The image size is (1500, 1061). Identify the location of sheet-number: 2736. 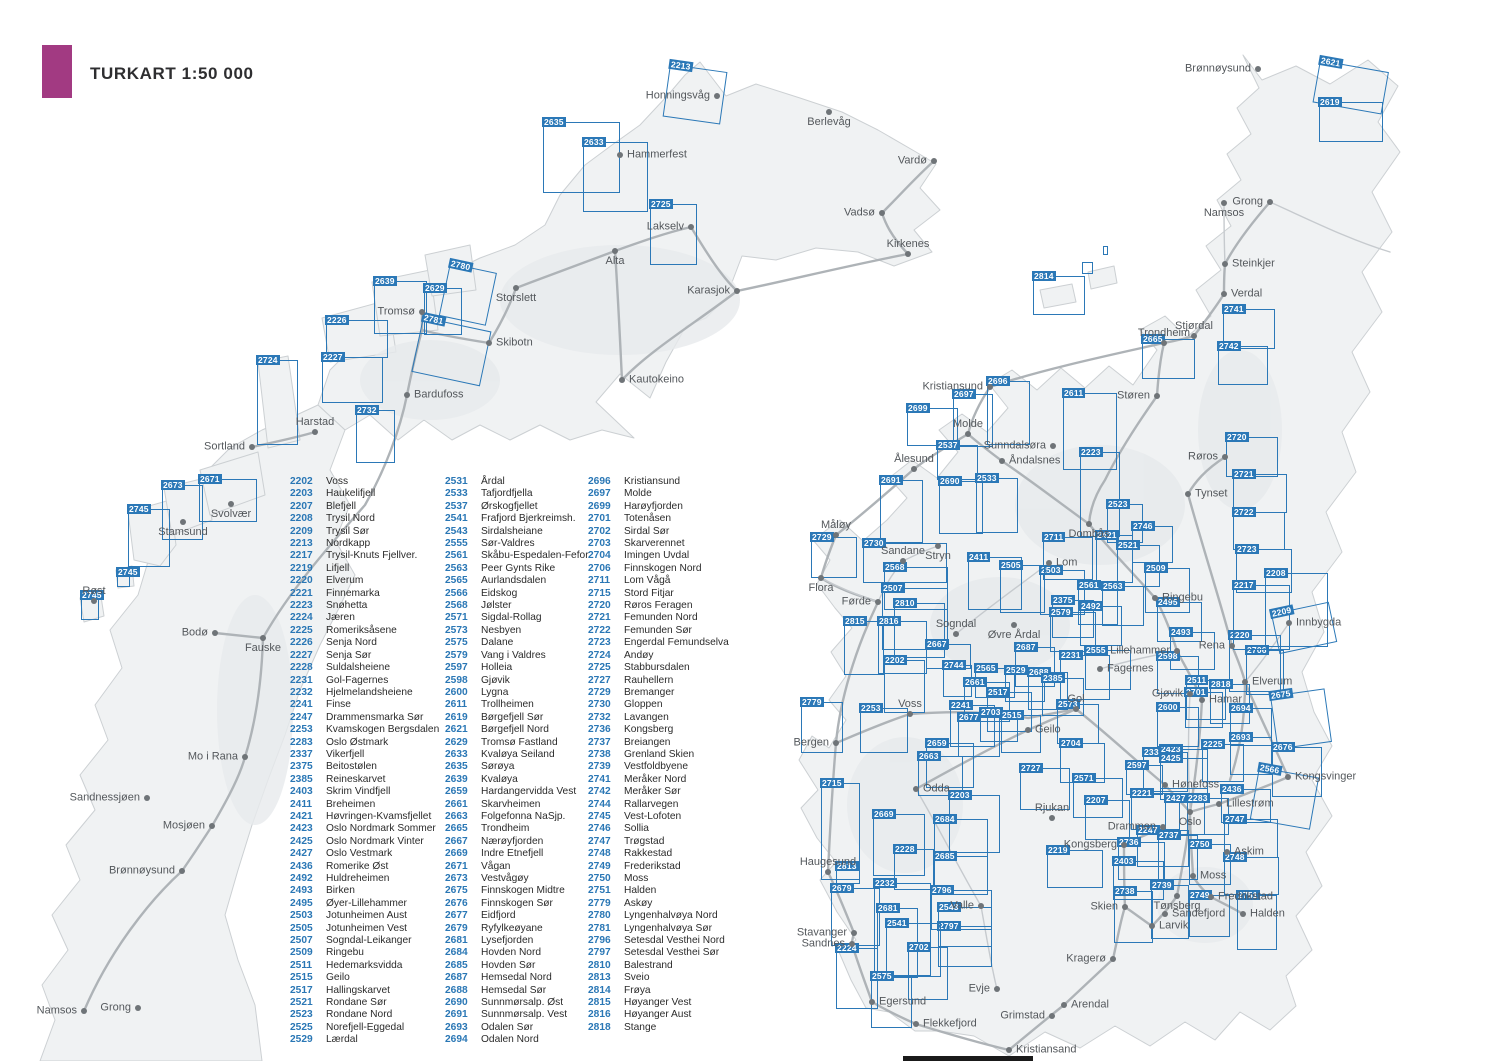
(599, 730).